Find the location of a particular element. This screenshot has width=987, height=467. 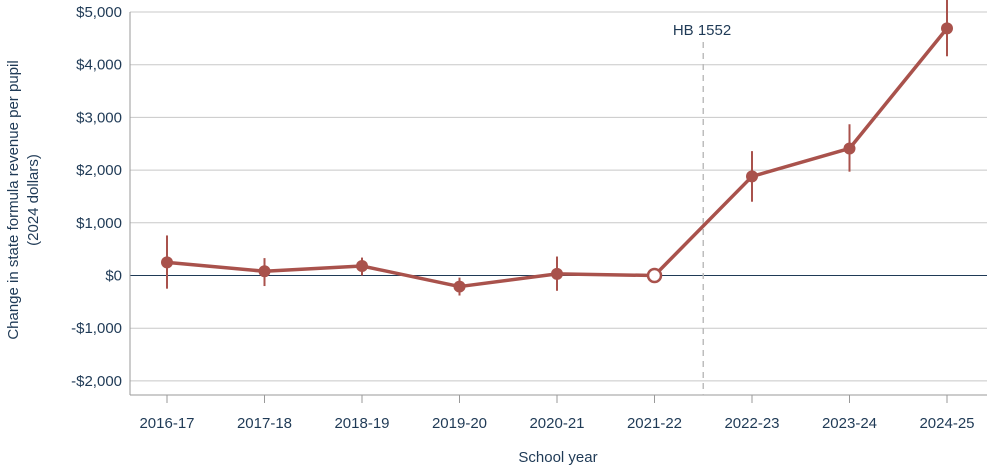

x-tick-label: 2016-17 is located at coordinates (166, 423).